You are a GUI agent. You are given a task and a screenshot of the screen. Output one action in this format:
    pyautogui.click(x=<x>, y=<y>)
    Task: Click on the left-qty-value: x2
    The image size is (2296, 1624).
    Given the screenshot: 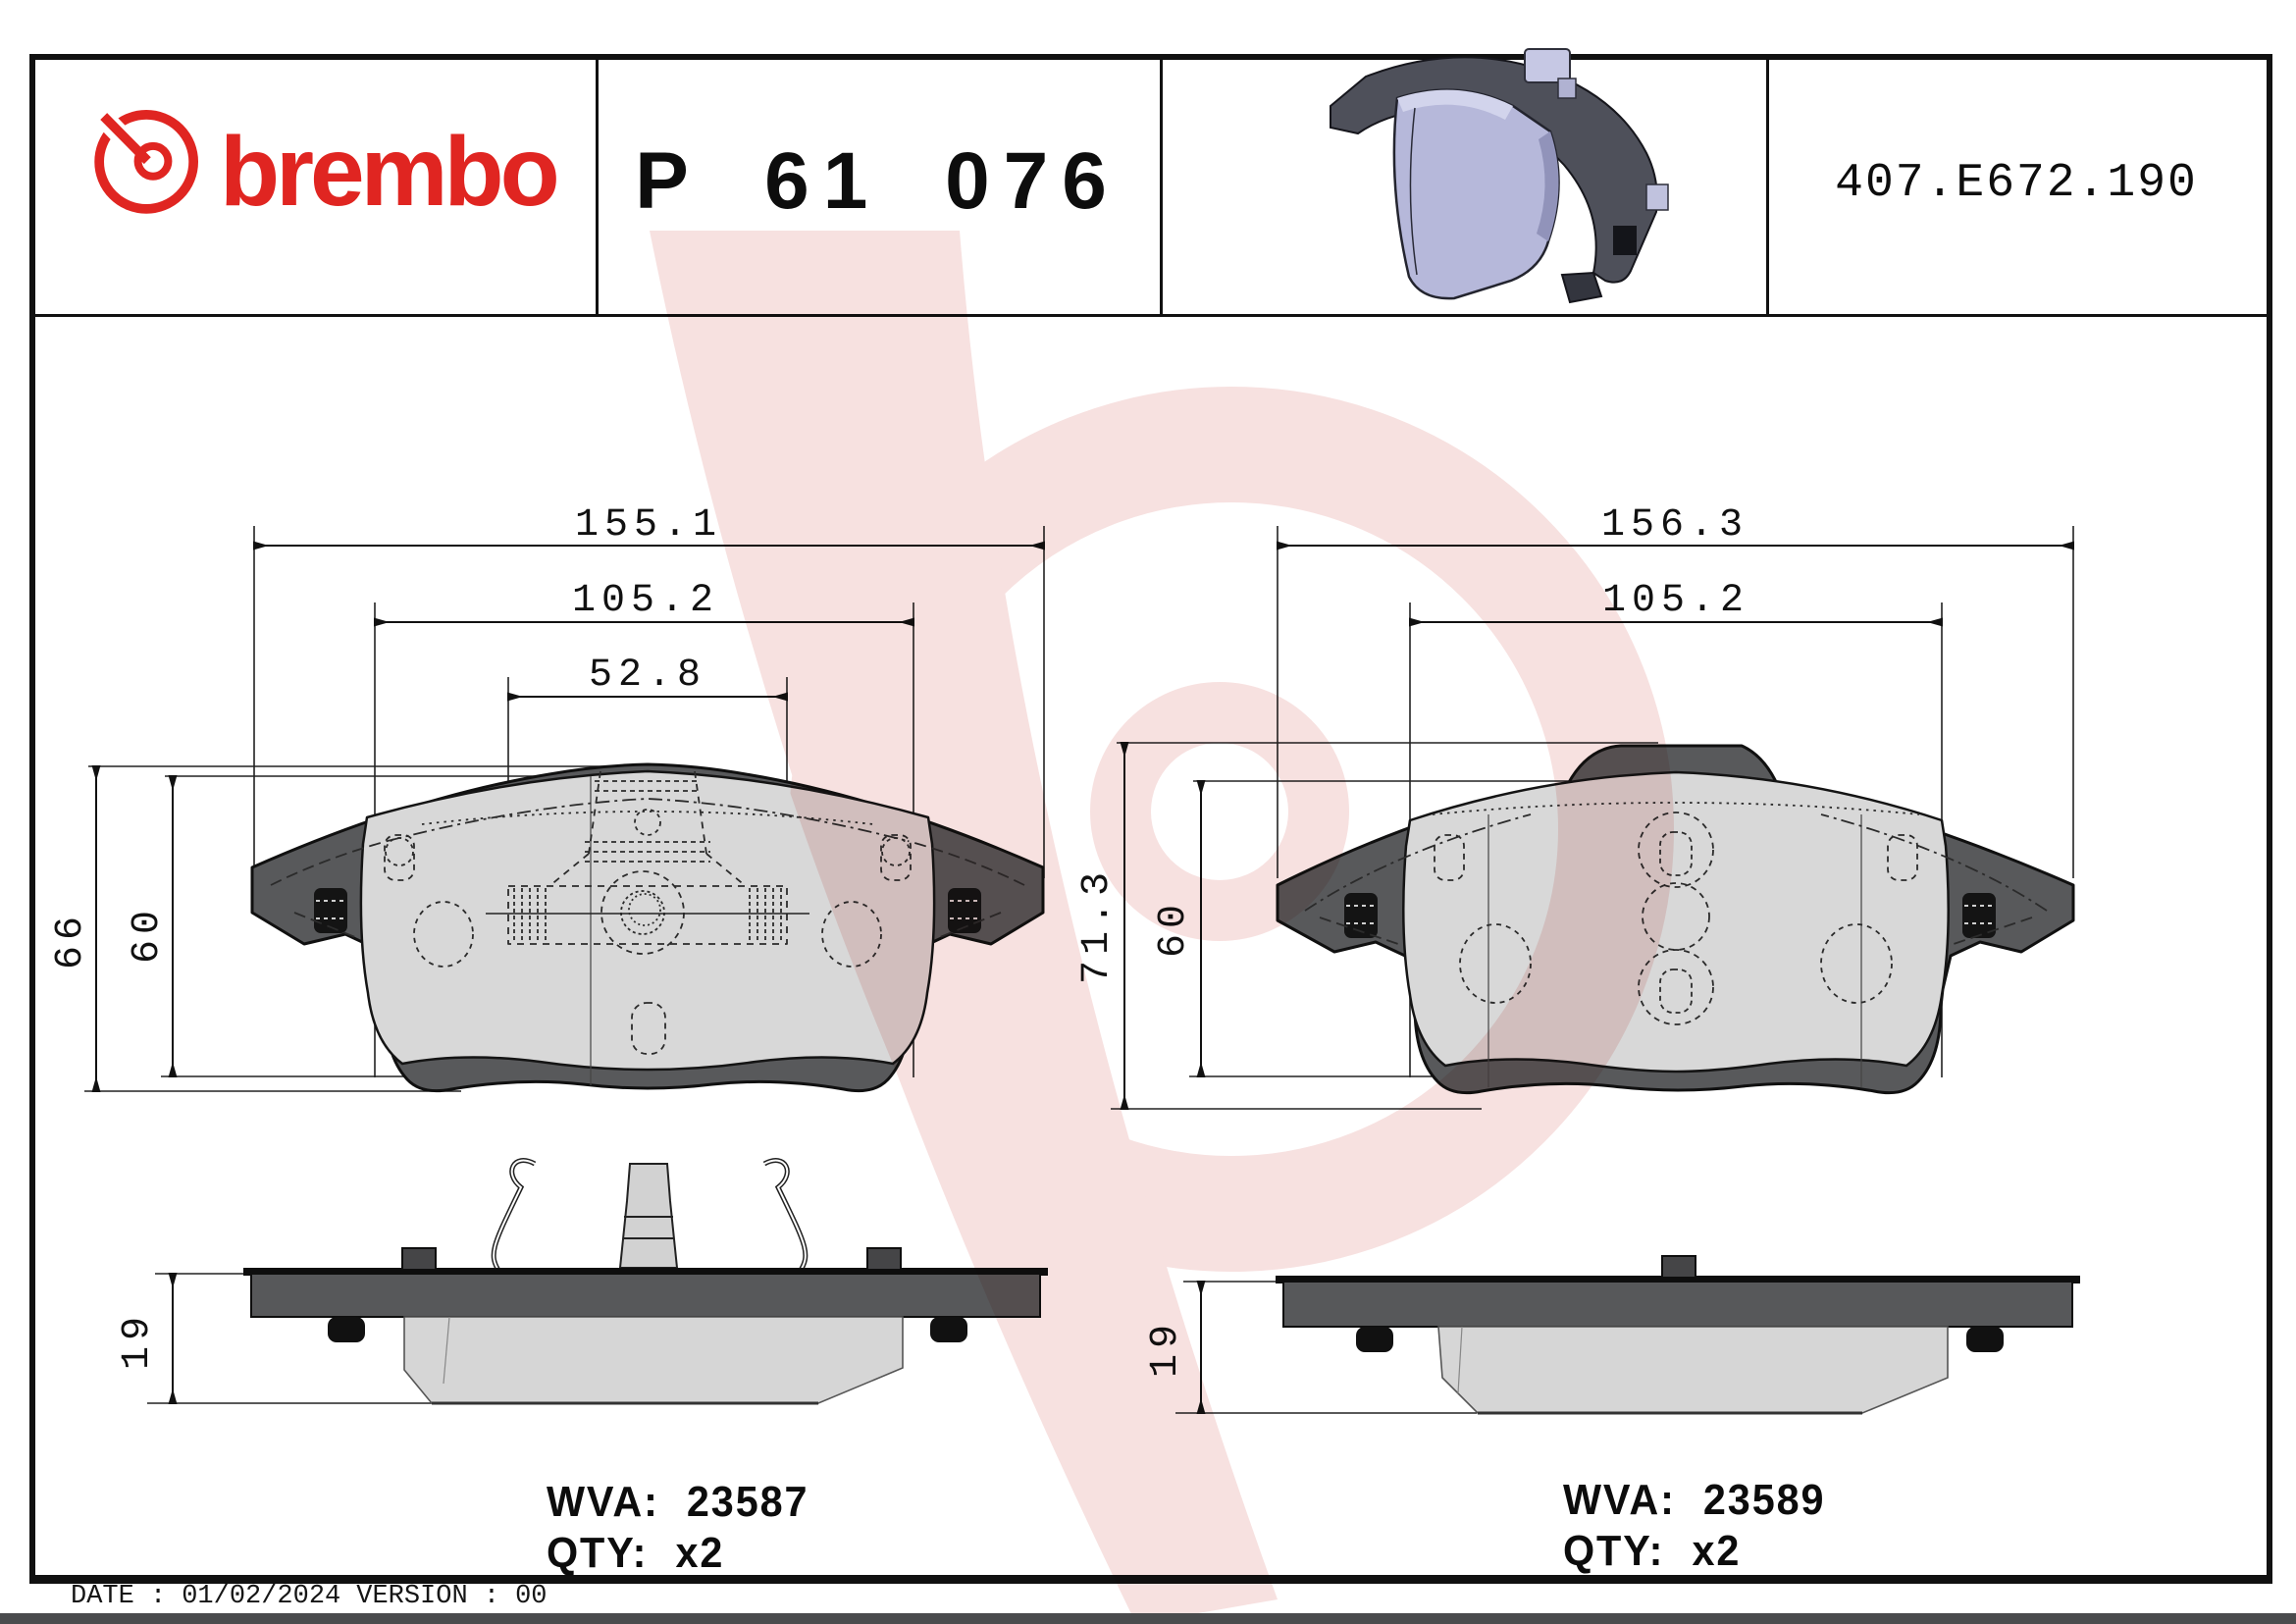 What is the action you would take?
    pyautogui.click(x=700, y=1553)
    